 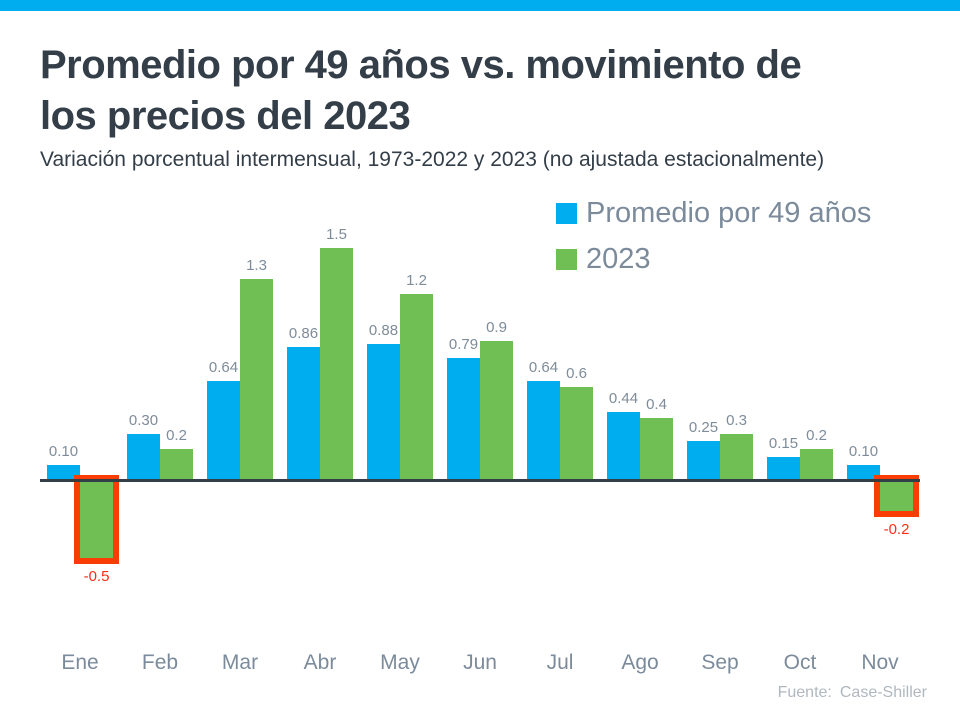 I want to click on source-attribution: Fuente: Case-Shiller, so click(x=852, y=693).